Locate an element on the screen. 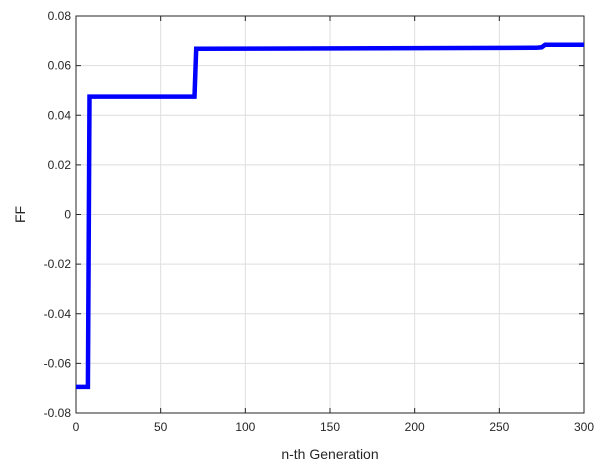 This screenshot has width=595, height=466. y-tick-label: -0.04 is located at coordinates (58, 314).